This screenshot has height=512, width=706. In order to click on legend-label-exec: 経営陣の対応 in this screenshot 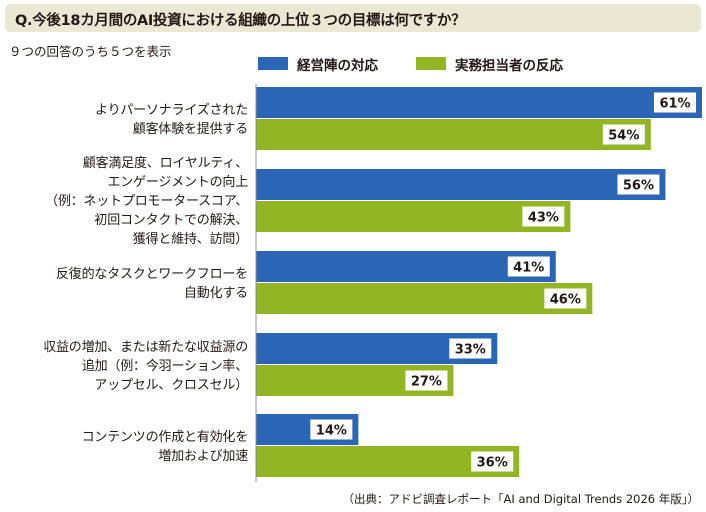, I will do `click(337, 66)`.